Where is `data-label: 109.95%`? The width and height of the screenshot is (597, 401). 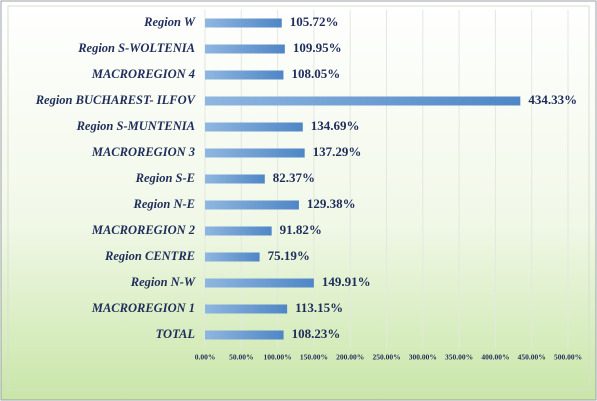
data-label: 109.95% is located at coordinates (317, 47).